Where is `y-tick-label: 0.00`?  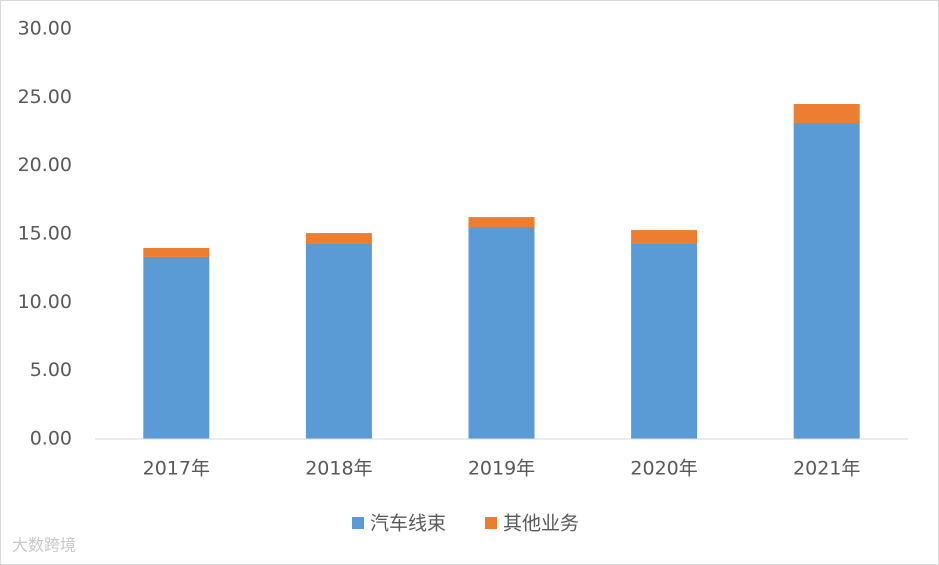
y-tick-label: 0.00 is located at coordinates (51, 439).